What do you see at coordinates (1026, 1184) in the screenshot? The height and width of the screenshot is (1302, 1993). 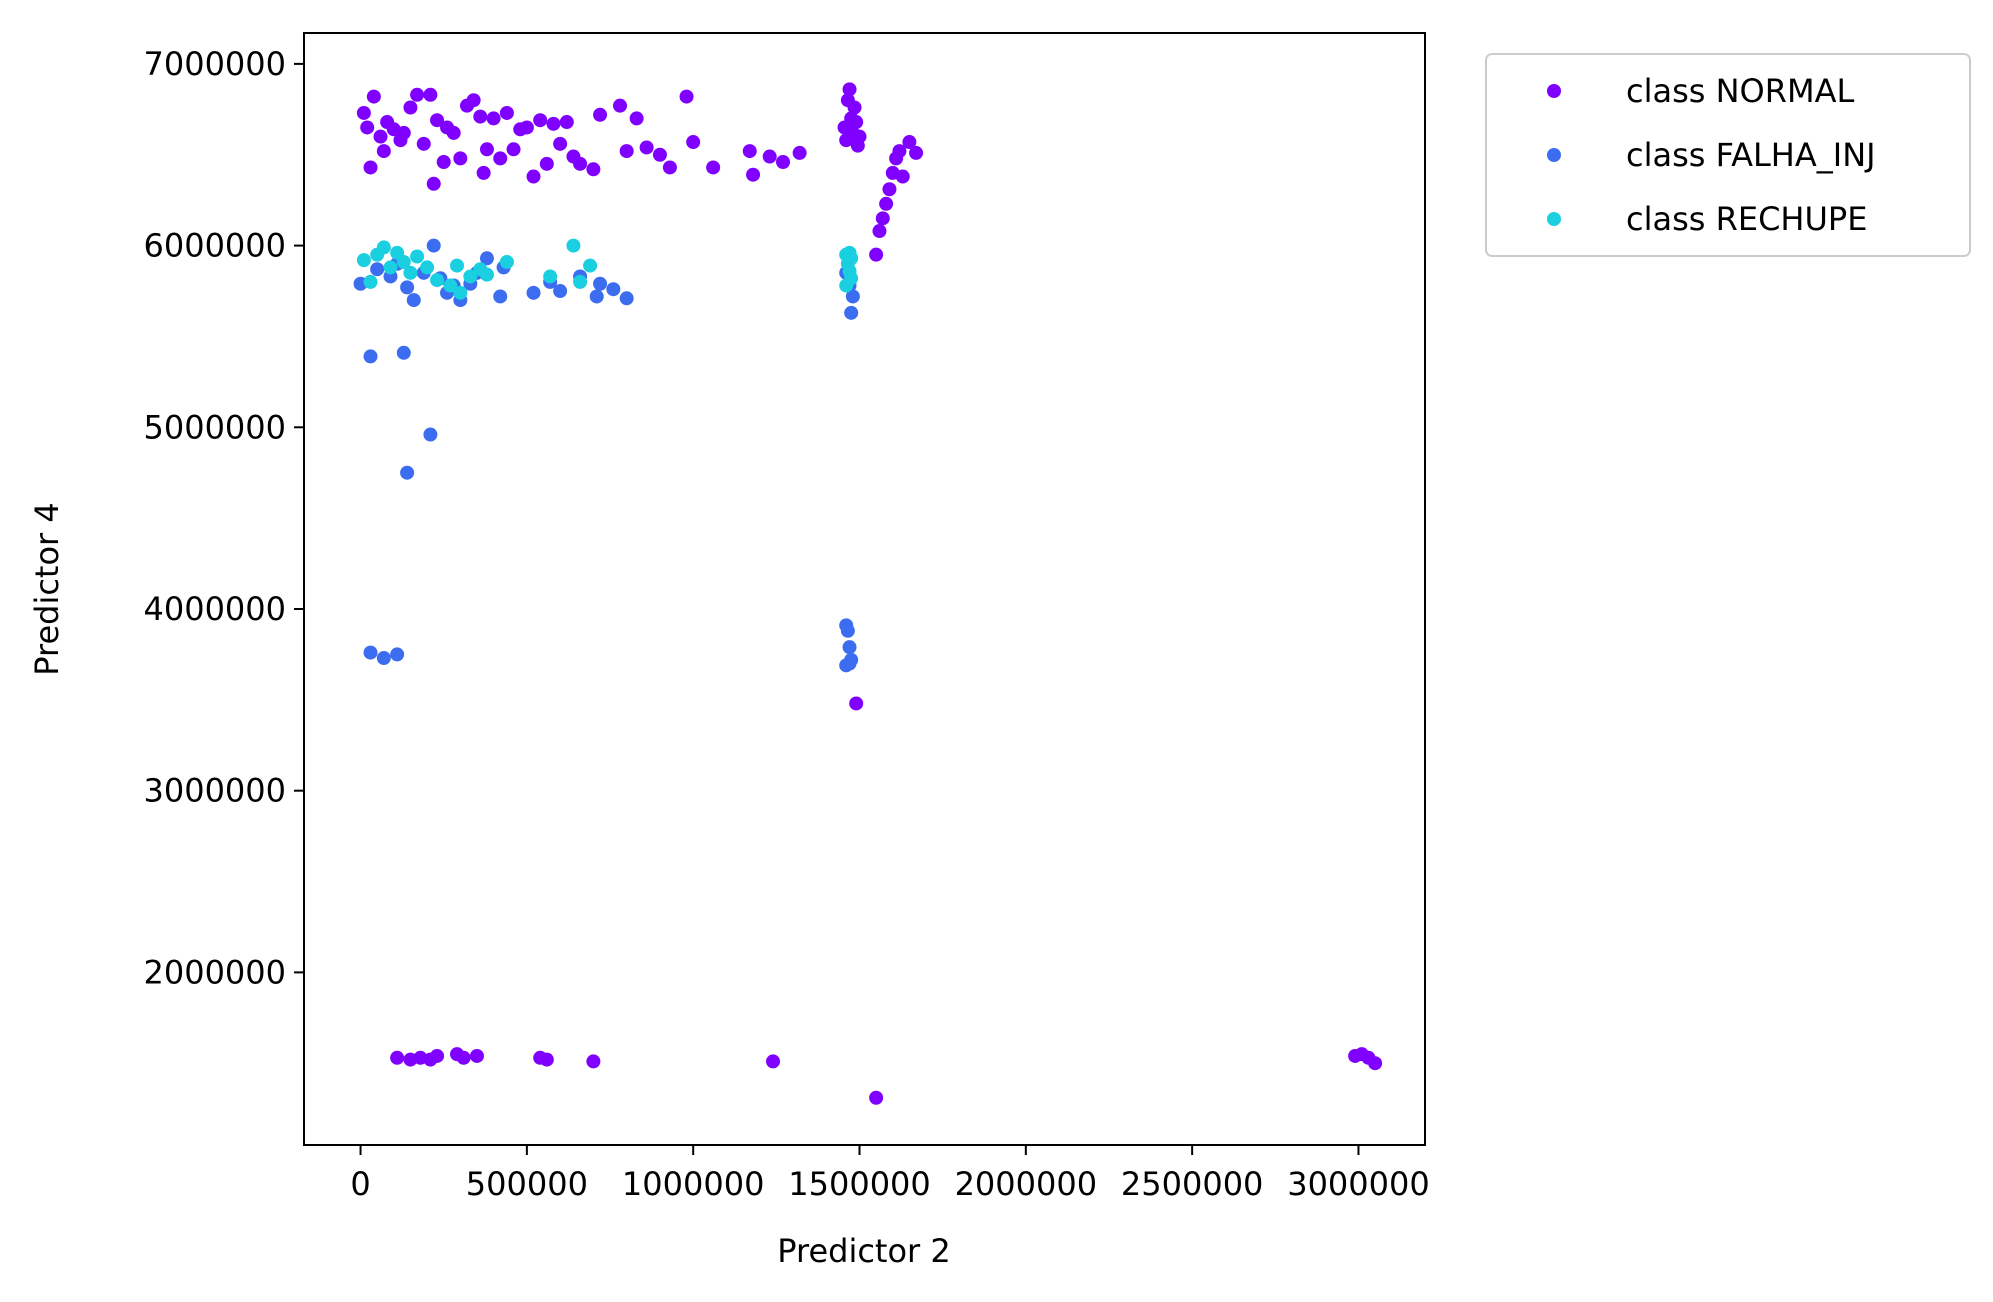 I see `x-tick-label: 2000000` at bounding box center [1026, 1184].